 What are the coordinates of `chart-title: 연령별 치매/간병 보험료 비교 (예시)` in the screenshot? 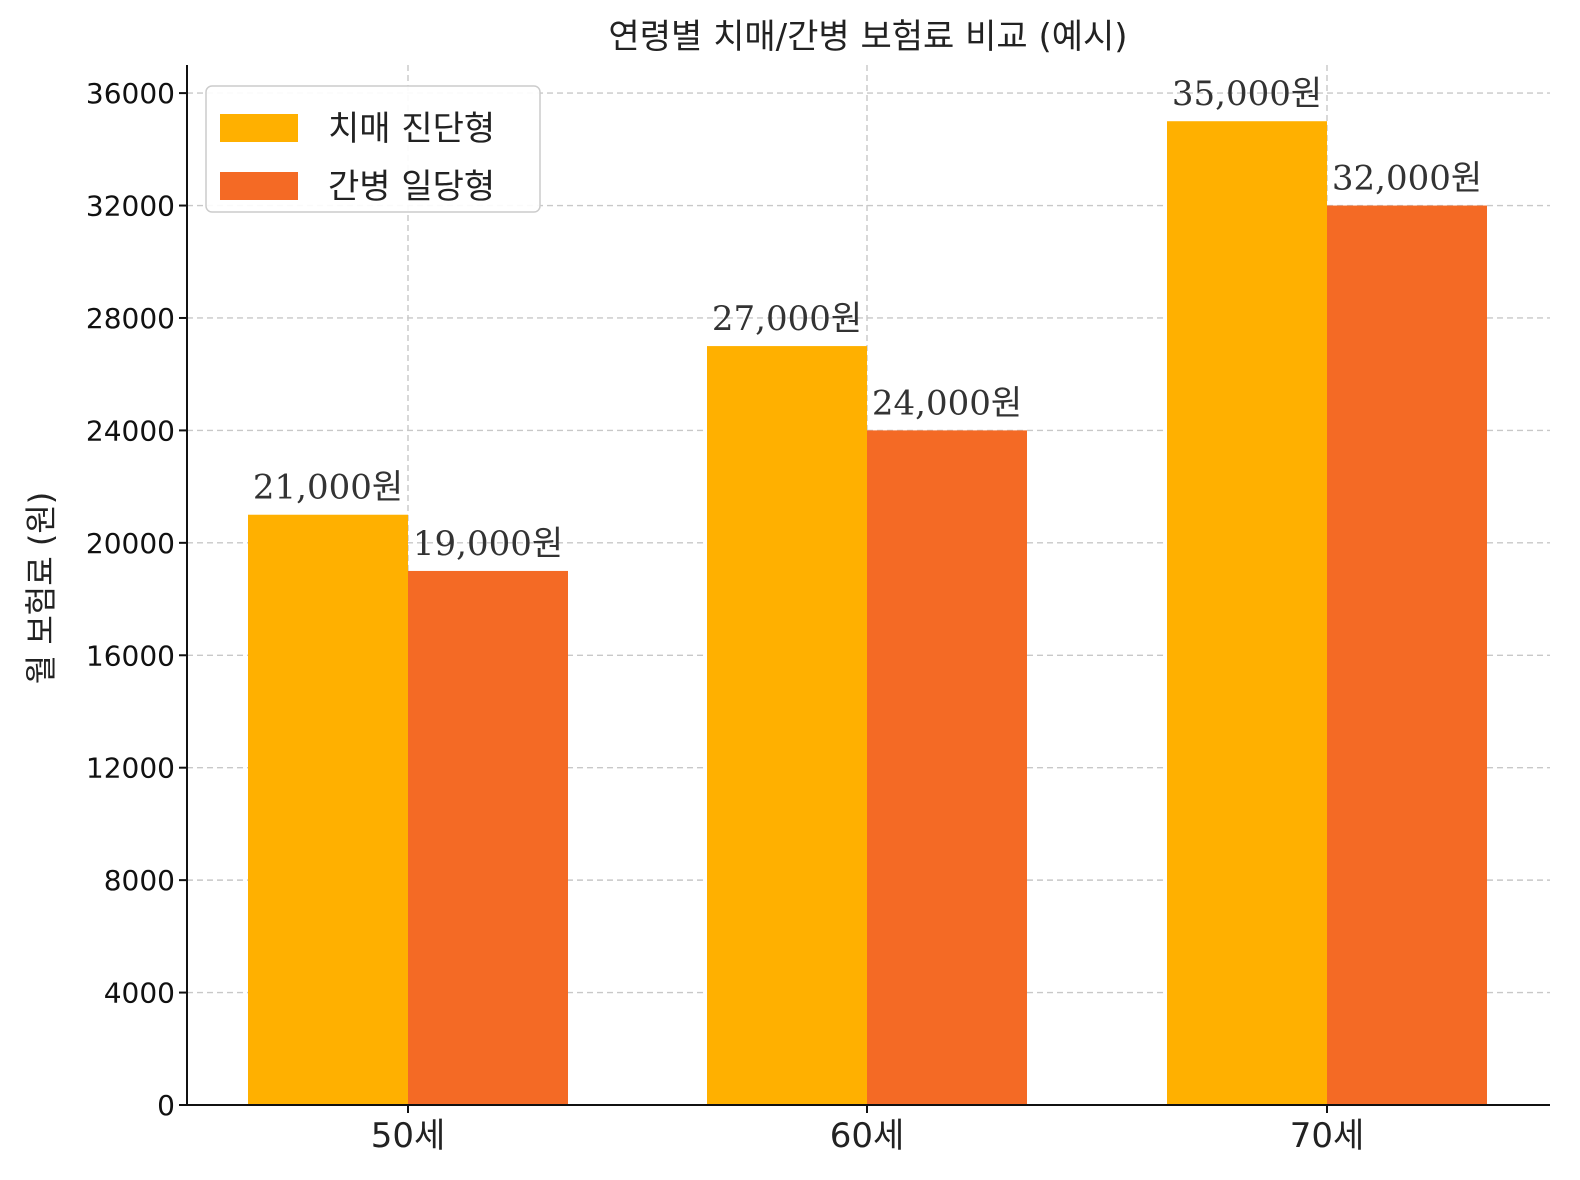 It's located at (867, 37).